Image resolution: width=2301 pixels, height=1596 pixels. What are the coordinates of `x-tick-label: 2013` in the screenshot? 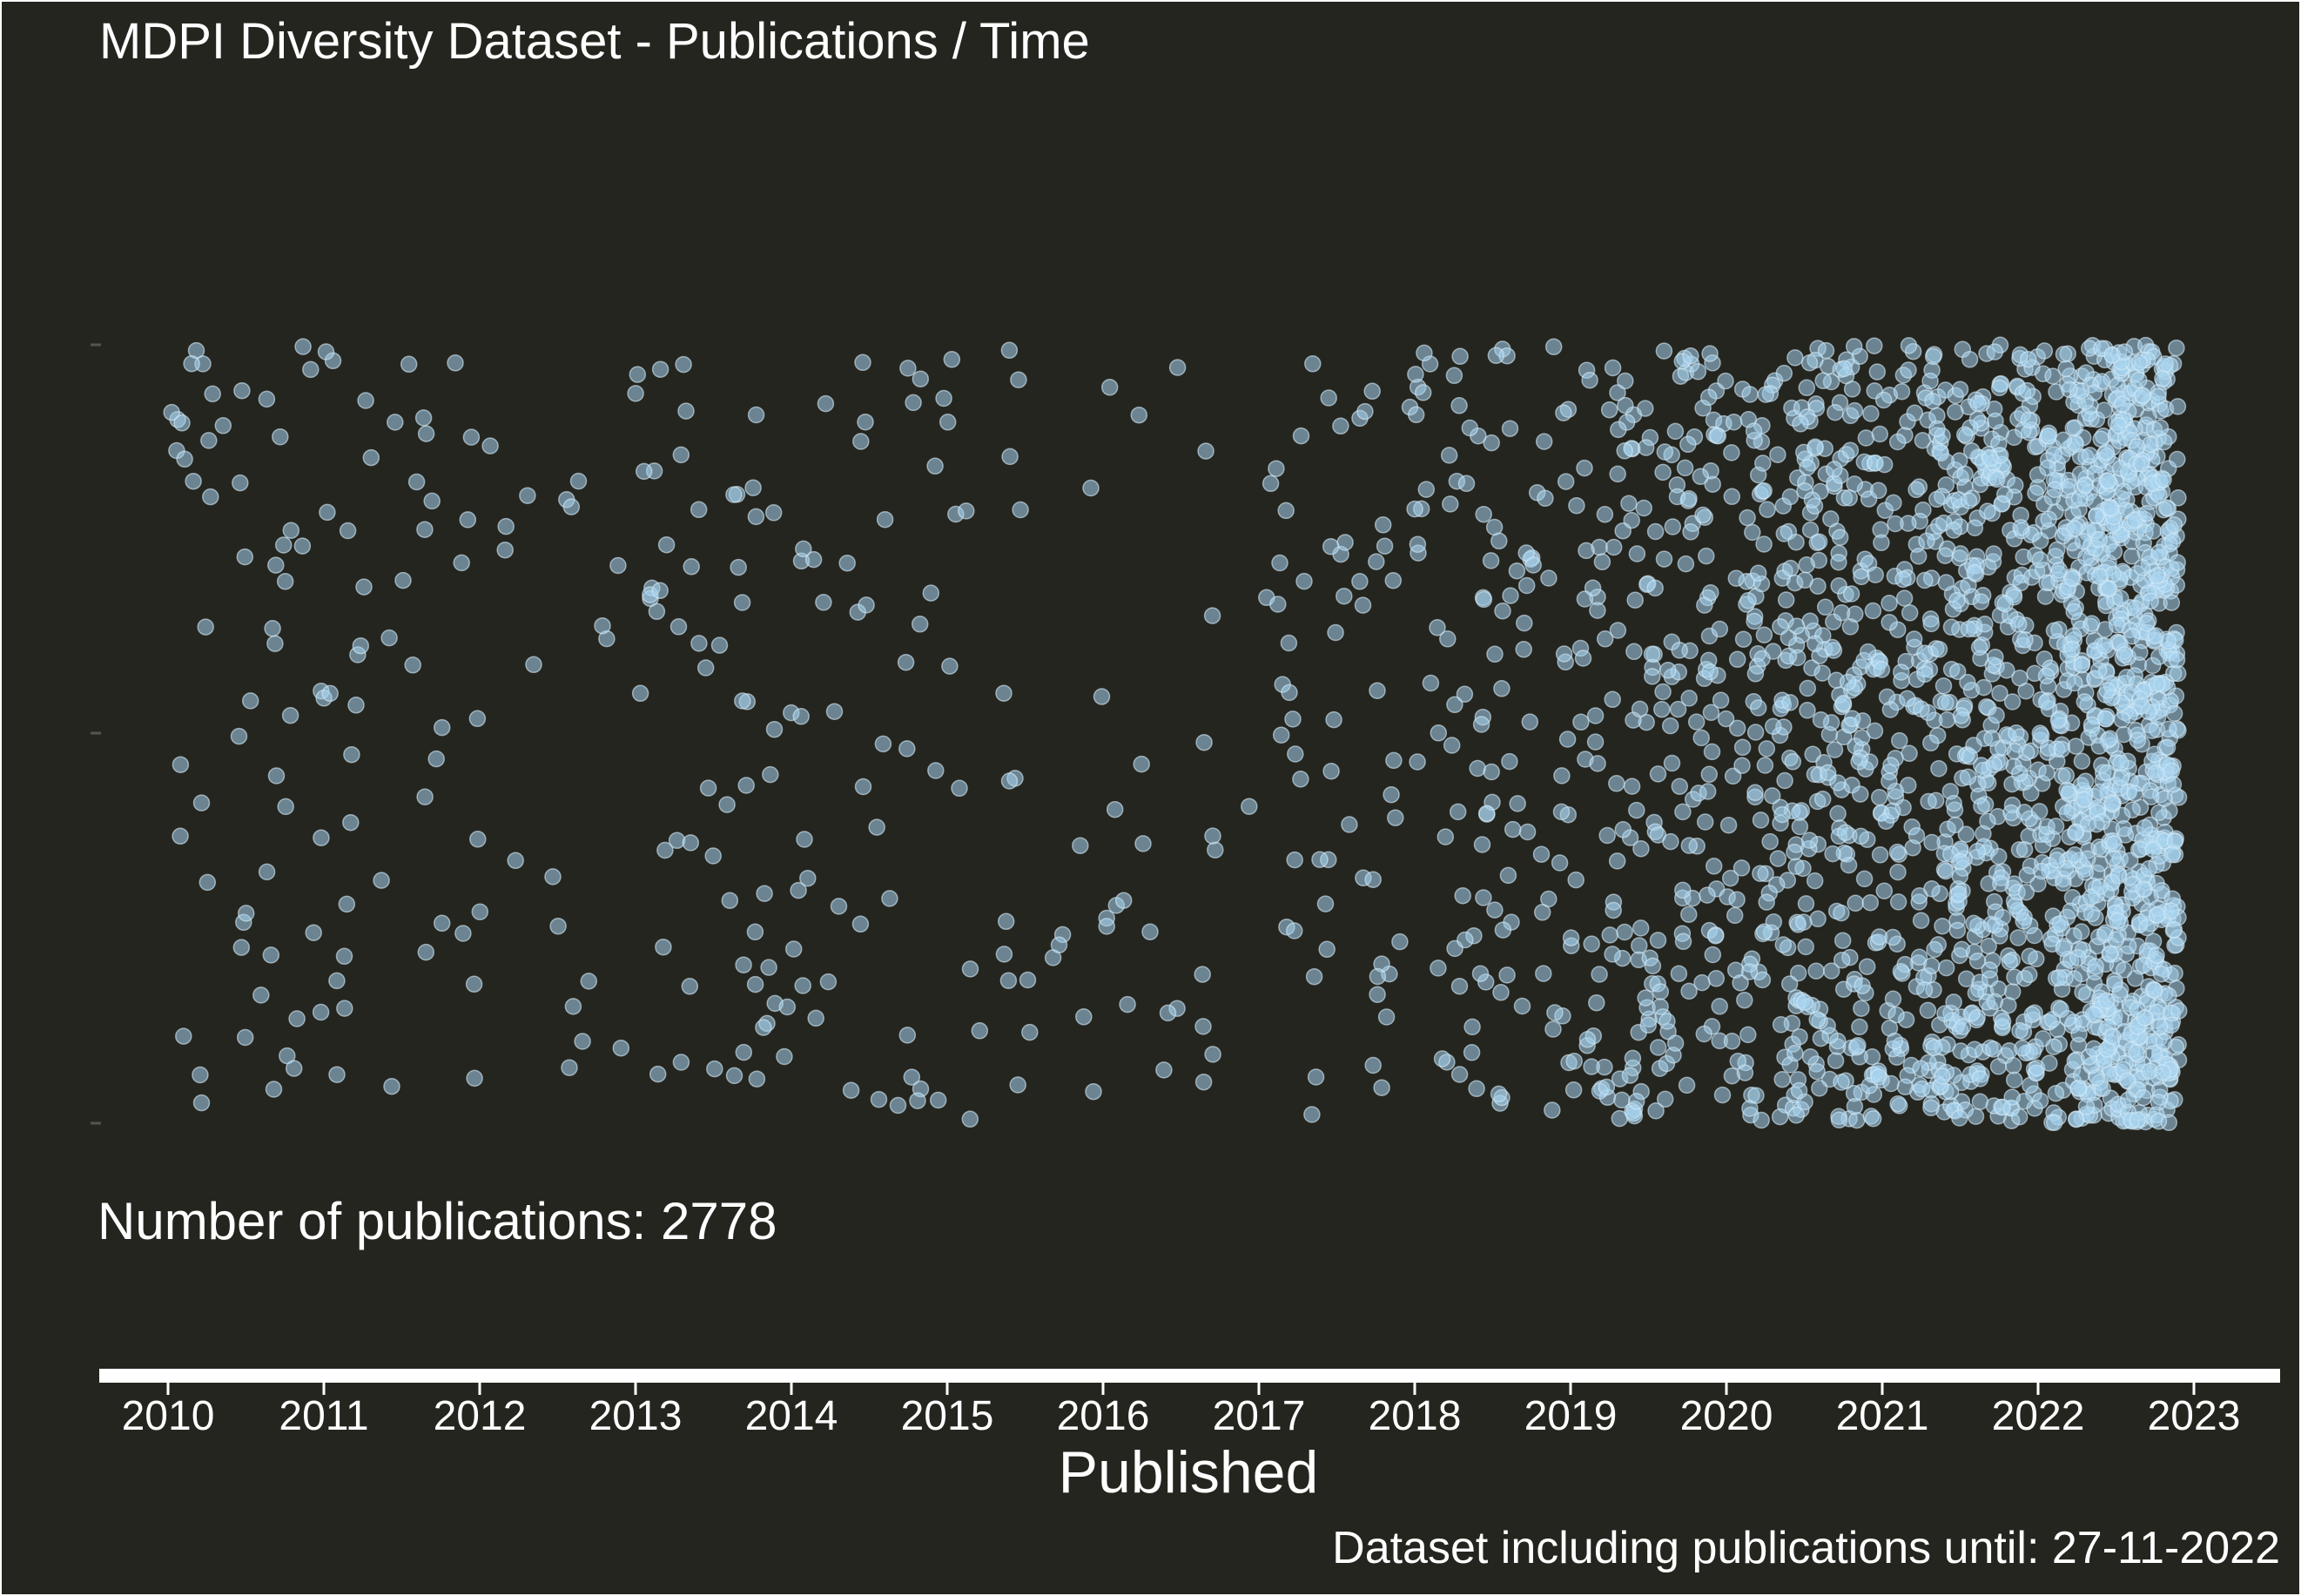 It's located at (636, 1416).